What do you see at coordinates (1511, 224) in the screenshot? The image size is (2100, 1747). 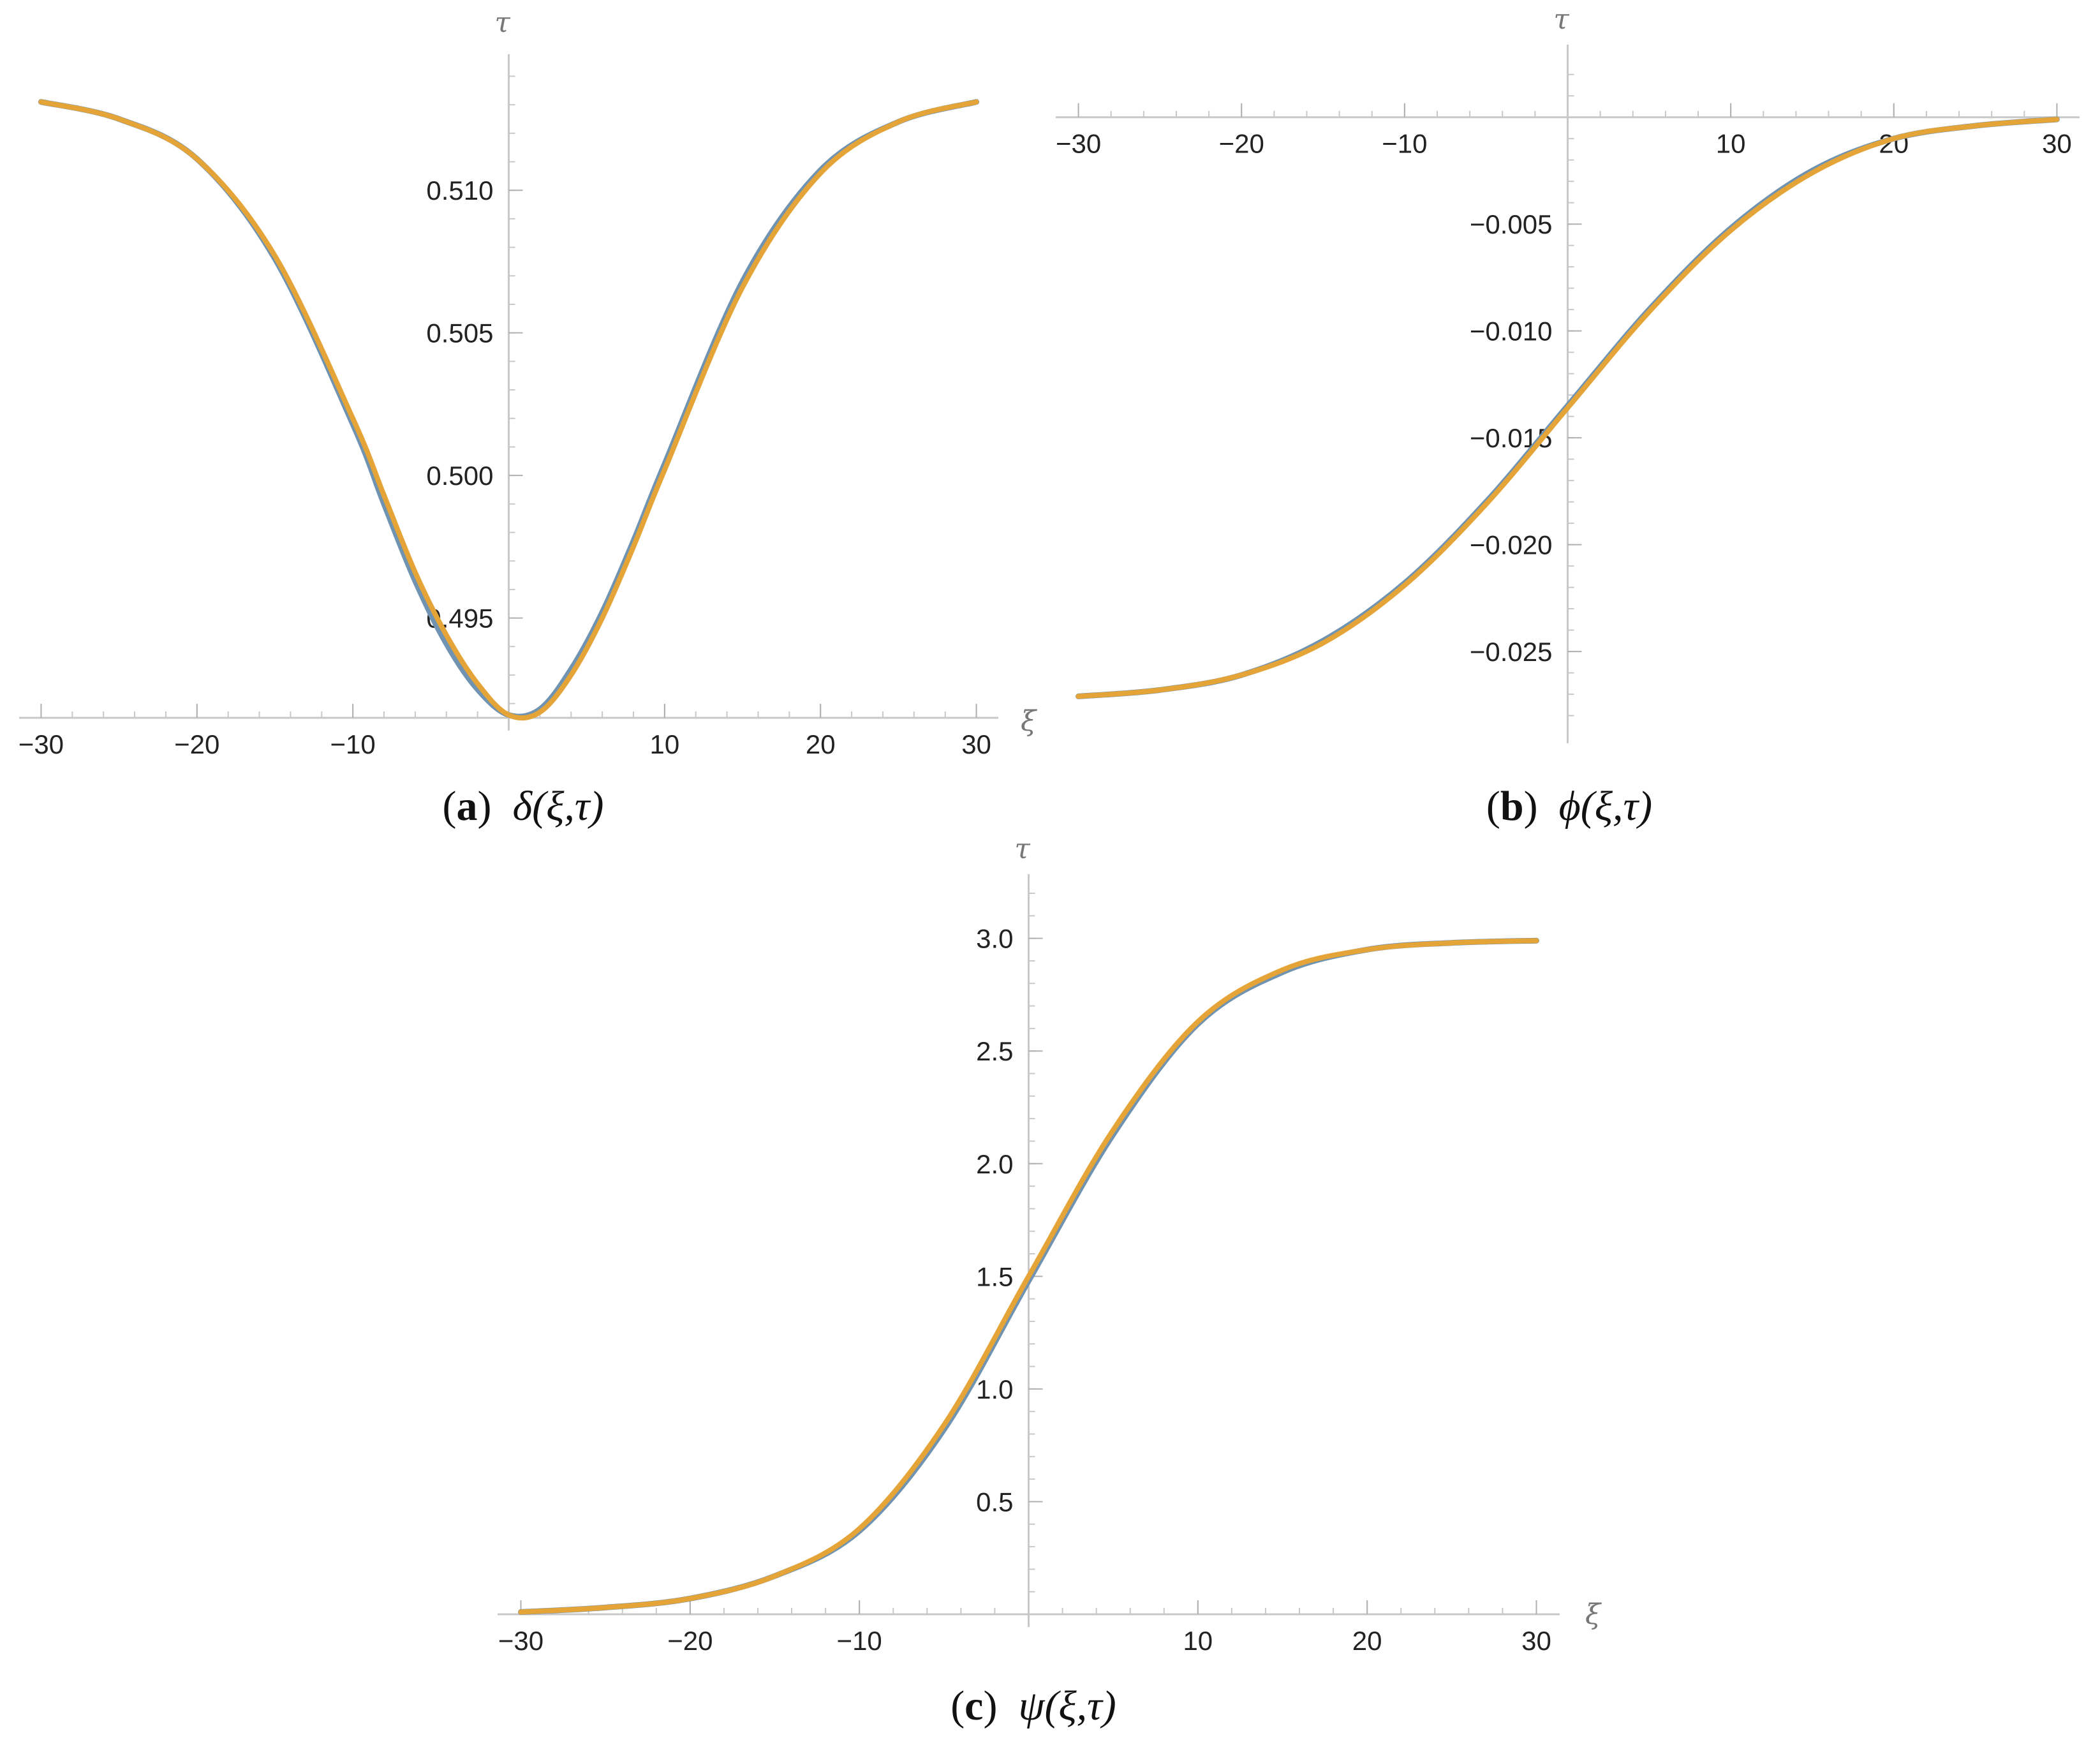 I see `y-tick-label: −0.005` at bounding box center [1511, 224].